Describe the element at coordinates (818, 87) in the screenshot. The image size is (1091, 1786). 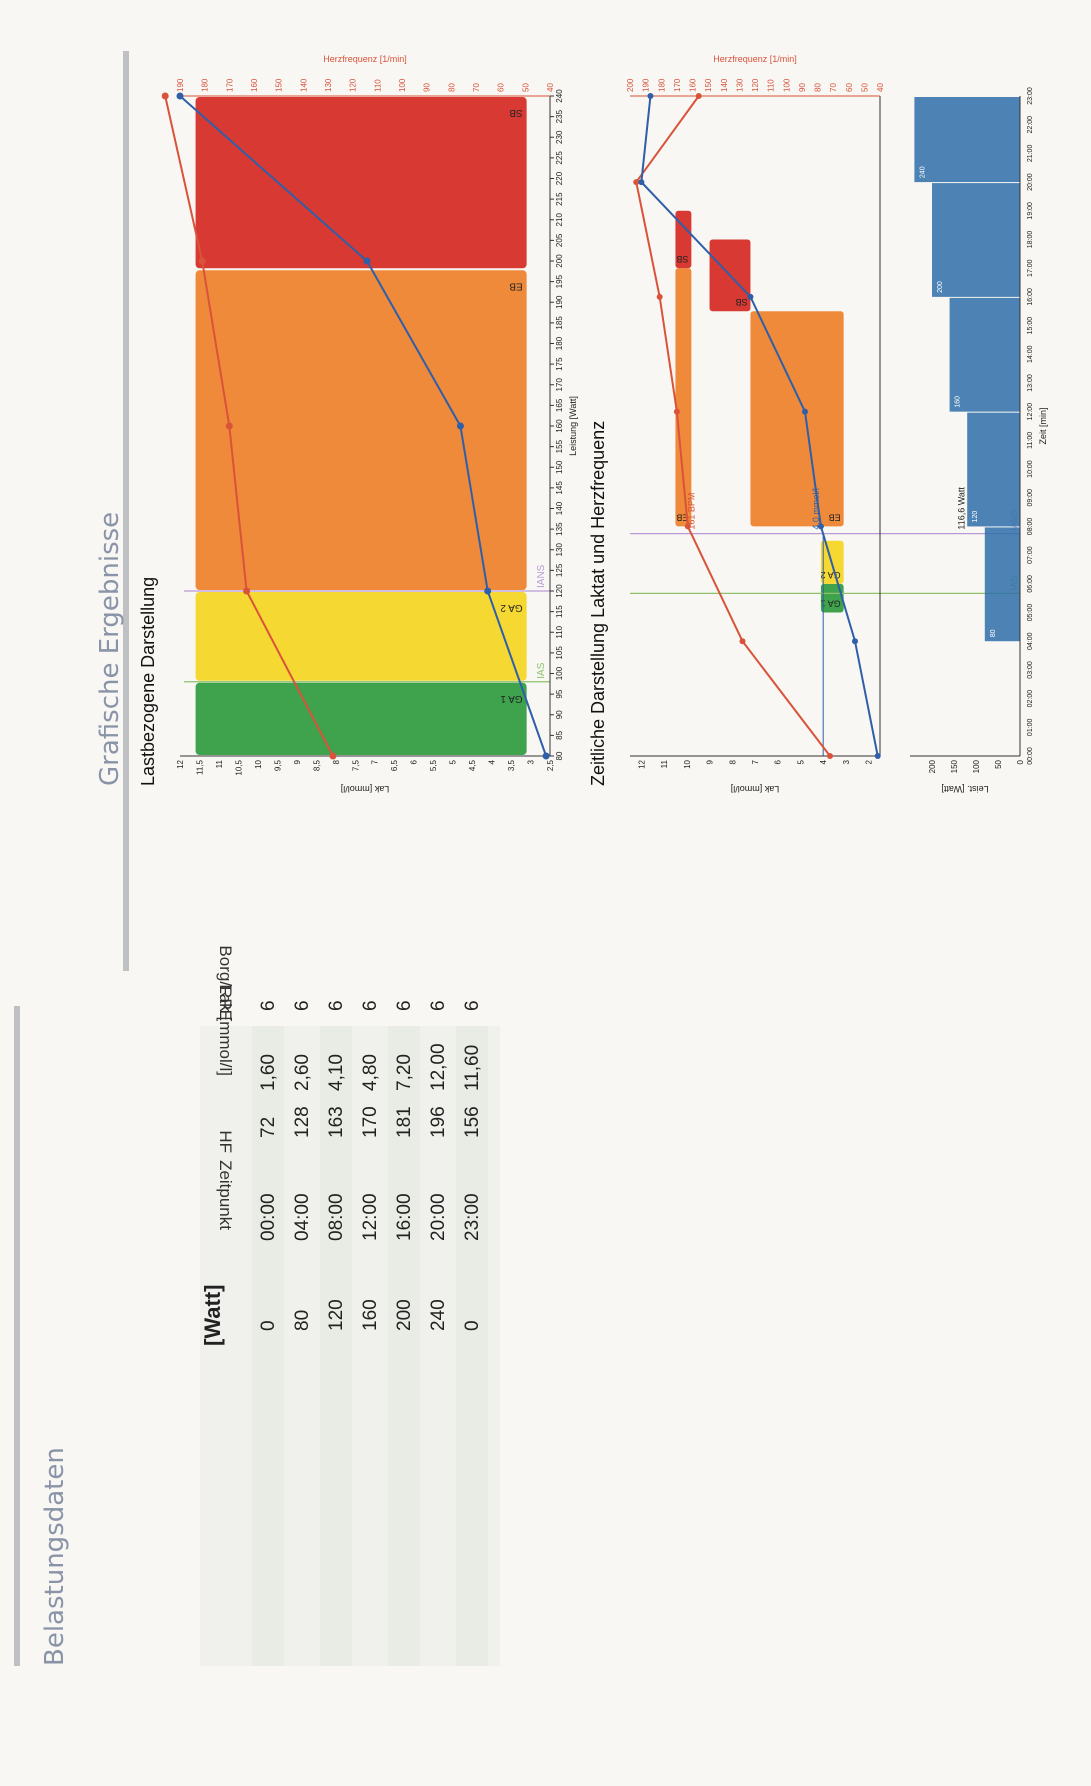
I see `y2-tick-label: 80` at that location.